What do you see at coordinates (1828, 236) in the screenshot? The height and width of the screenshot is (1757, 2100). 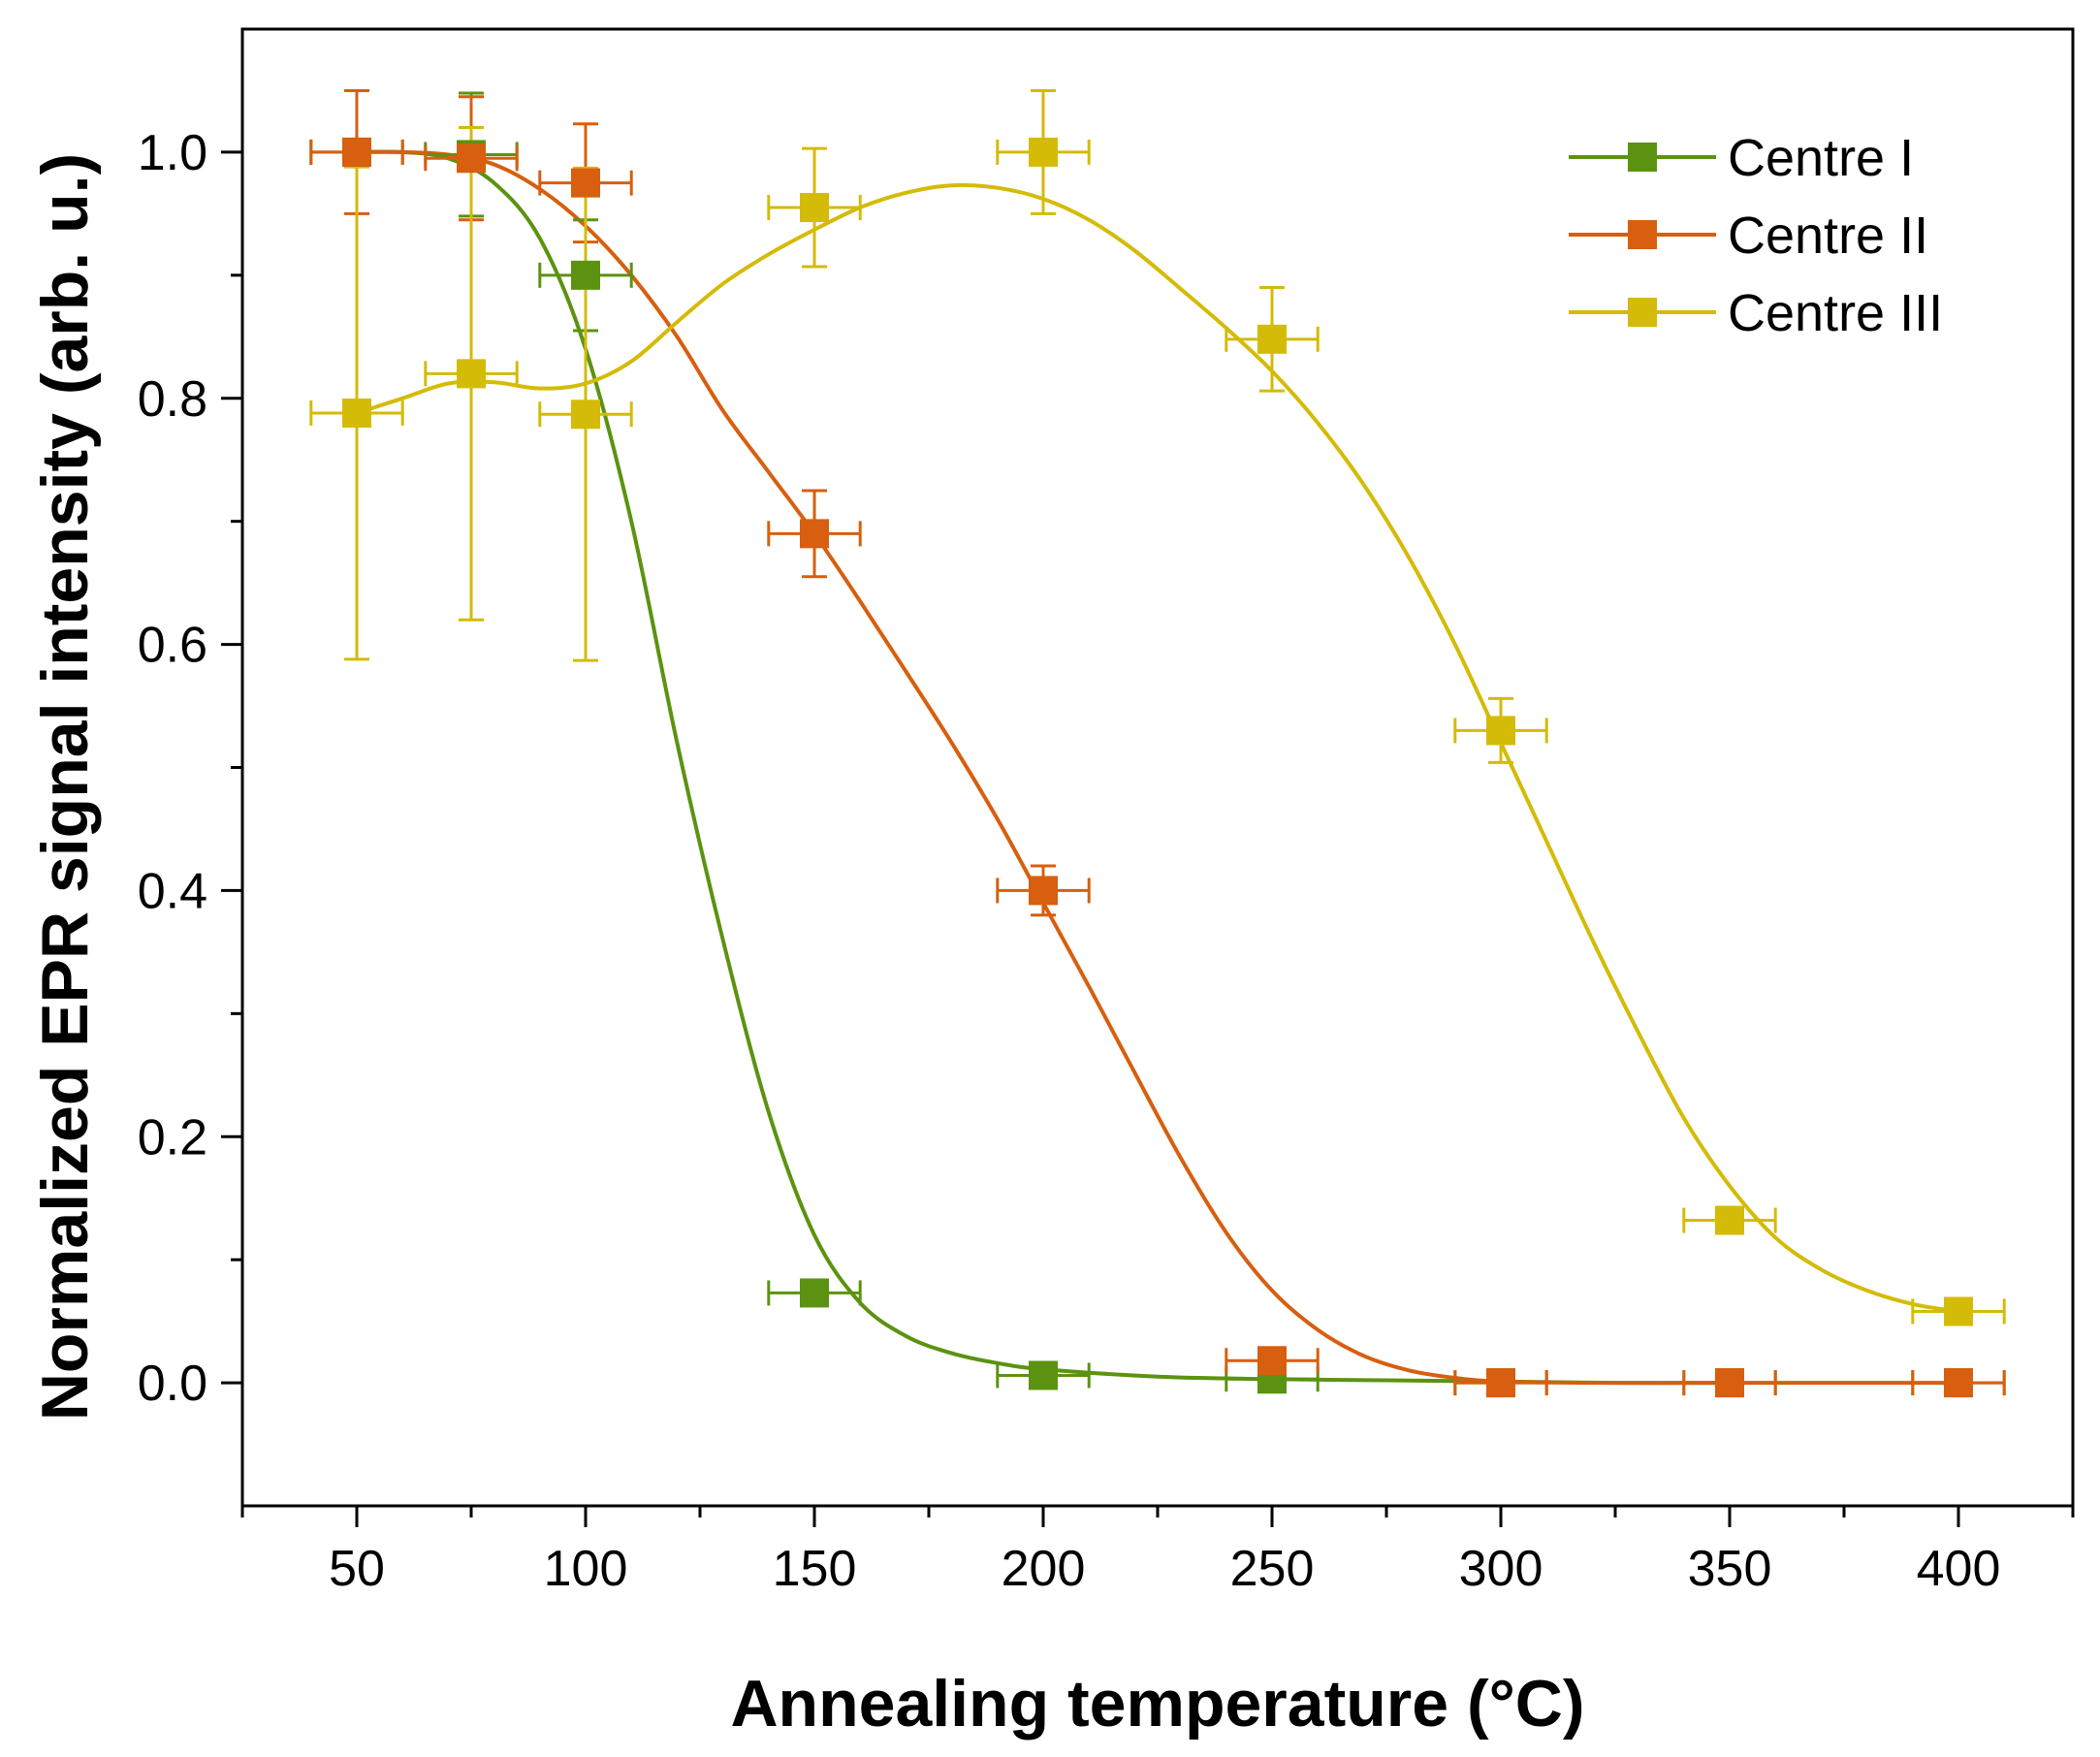 I see `legend-label-centre-ii: Centre II` at bounding box center [1828, 236].